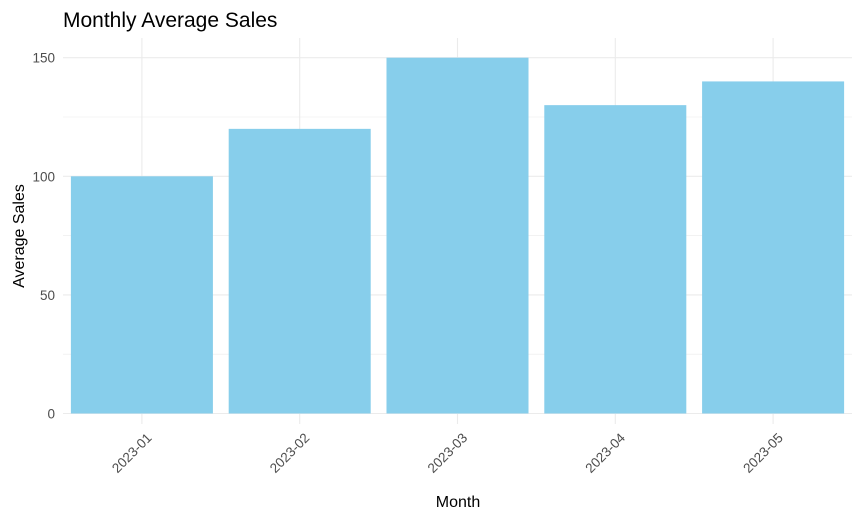 Image resolution: width=862 pixels, height=520 pixels. What do you see at coordinates (763, 453) in the screenshot?
I see `x-tick-label: 2023-05` at bounding box center [763, 453].